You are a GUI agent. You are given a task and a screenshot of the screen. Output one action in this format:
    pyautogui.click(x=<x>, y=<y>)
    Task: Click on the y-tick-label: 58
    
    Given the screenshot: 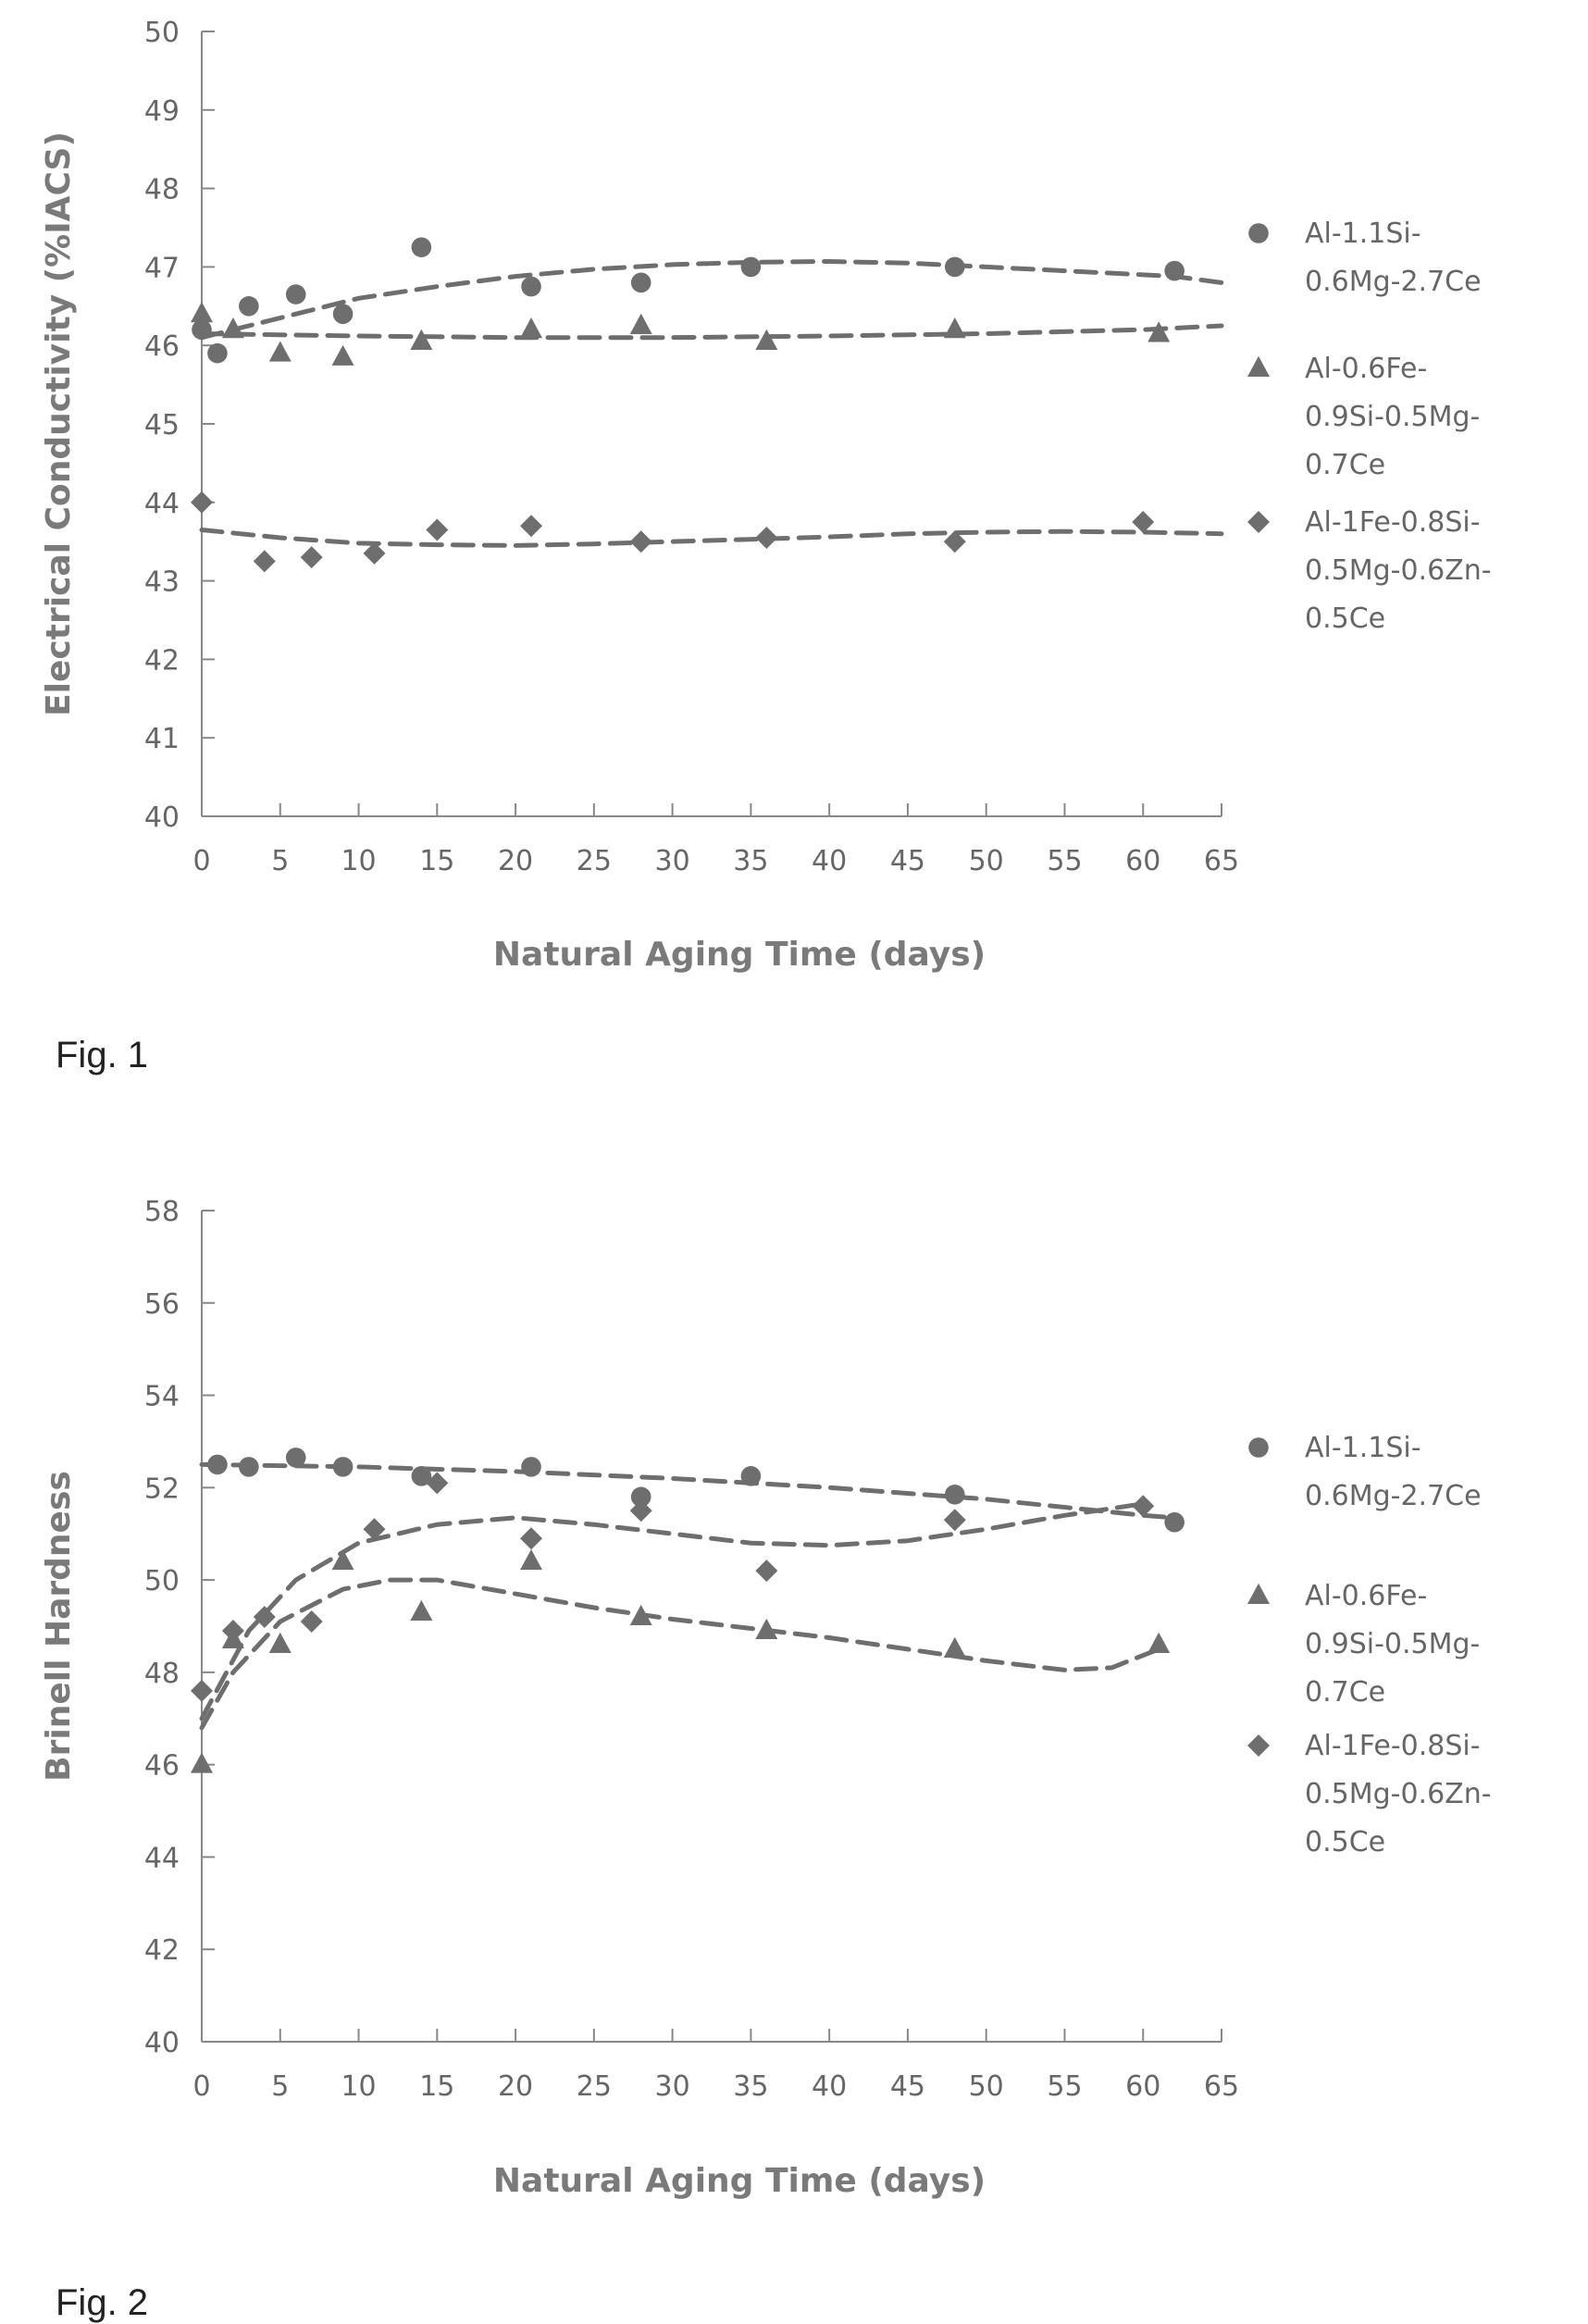 What is the action you would take?
    pyautogui.click(x=162, y=1212)
    